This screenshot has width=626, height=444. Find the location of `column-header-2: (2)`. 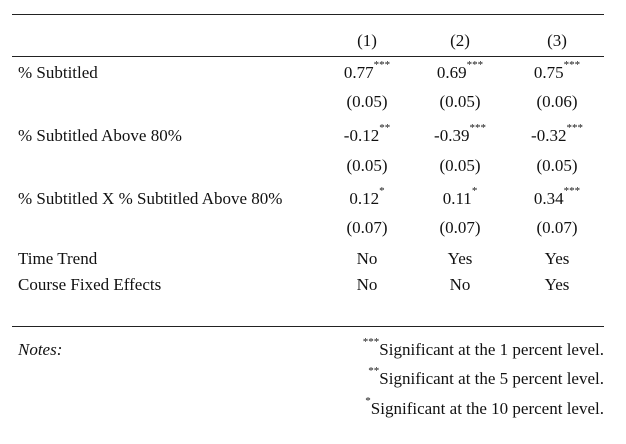

column-header-2: (2) is located at coordinates (460, 40).